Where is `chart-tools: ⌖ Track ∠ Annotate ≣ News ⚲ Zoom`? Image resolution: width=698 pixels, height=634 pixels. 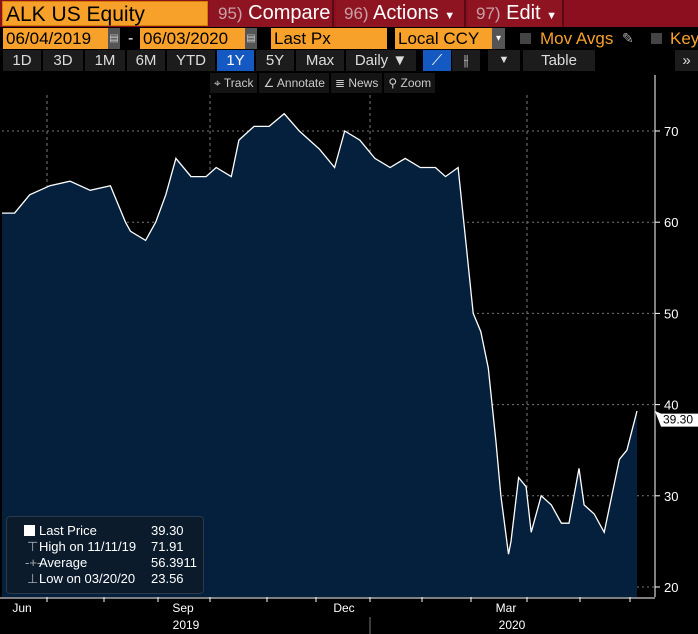
chart-tools: ⌖ Track ∠ Annotate ≣ News ⚲ Zoom is located at coordinates (323, 83).